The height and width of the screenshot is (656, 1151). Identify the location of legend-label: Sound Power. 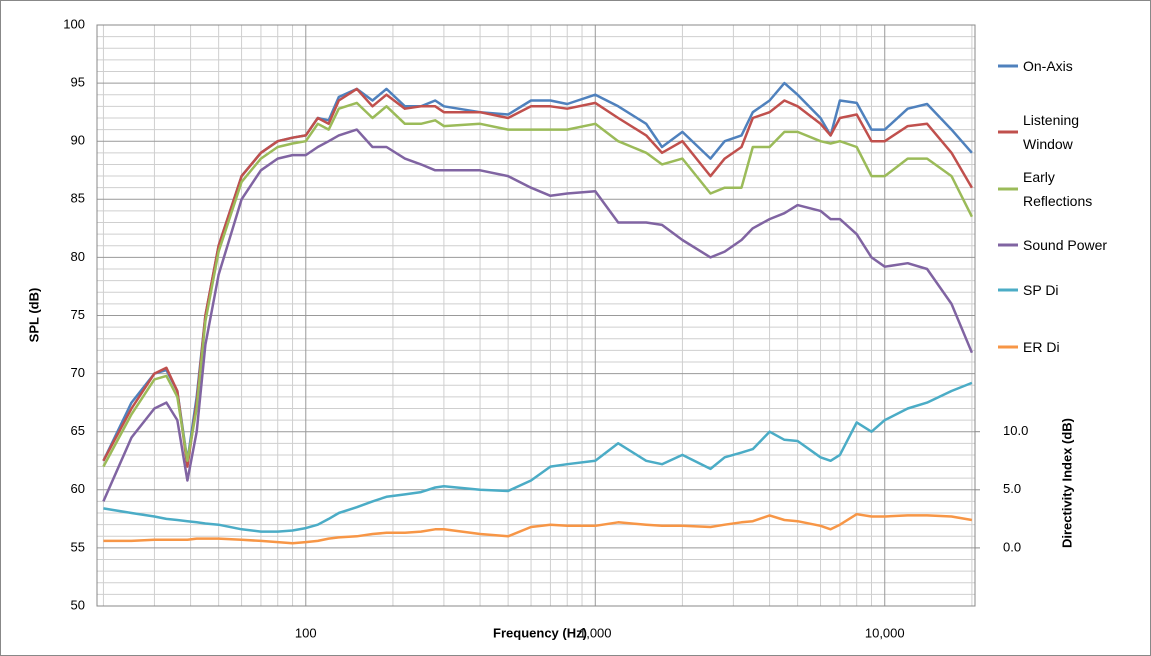
(1065, 245).